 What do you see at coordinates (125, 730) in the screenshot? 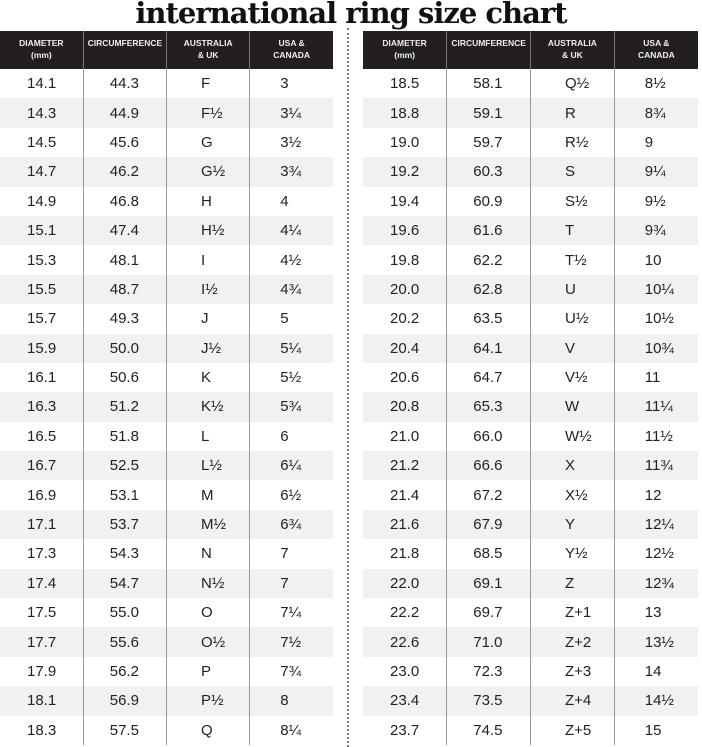
I see `table-cell: 57.5` at bounding box center [125, 730].